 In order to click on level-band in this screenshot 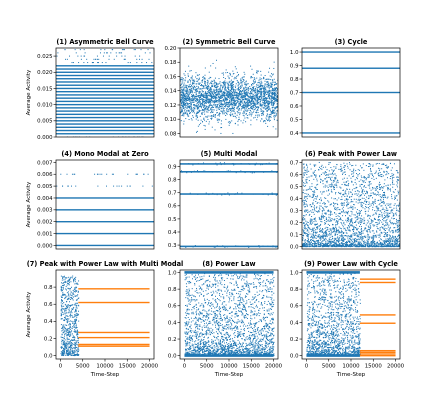, I will do `click(229, 194)`.